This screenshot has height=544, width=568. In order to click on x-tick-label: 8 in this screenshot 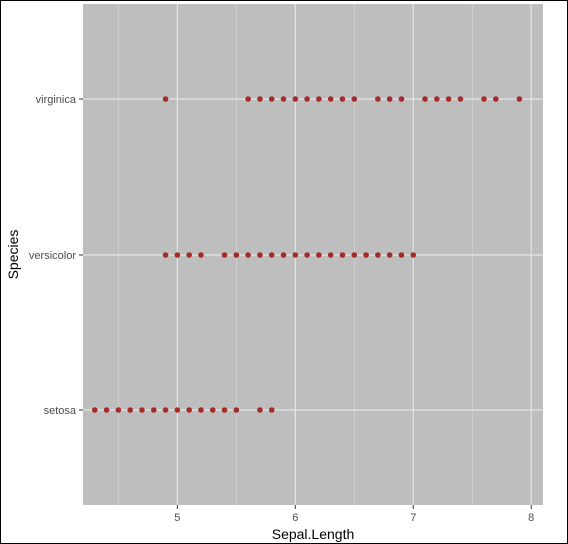, I will do `click(531, 518)`.